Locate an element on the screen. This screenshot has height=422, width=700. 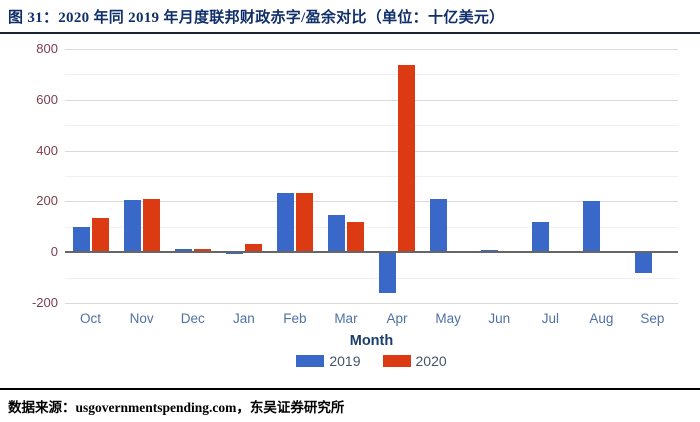
bar-2019-May is located at coordinates (439, 226).